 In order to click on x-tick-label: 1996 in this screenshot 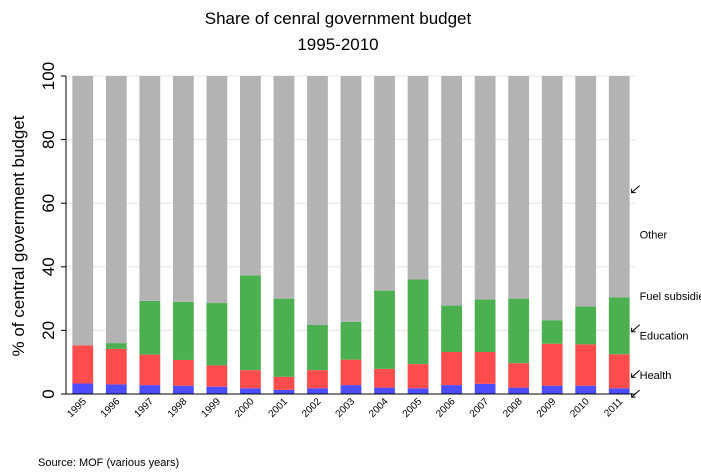, I will do `click(111, 408)`.